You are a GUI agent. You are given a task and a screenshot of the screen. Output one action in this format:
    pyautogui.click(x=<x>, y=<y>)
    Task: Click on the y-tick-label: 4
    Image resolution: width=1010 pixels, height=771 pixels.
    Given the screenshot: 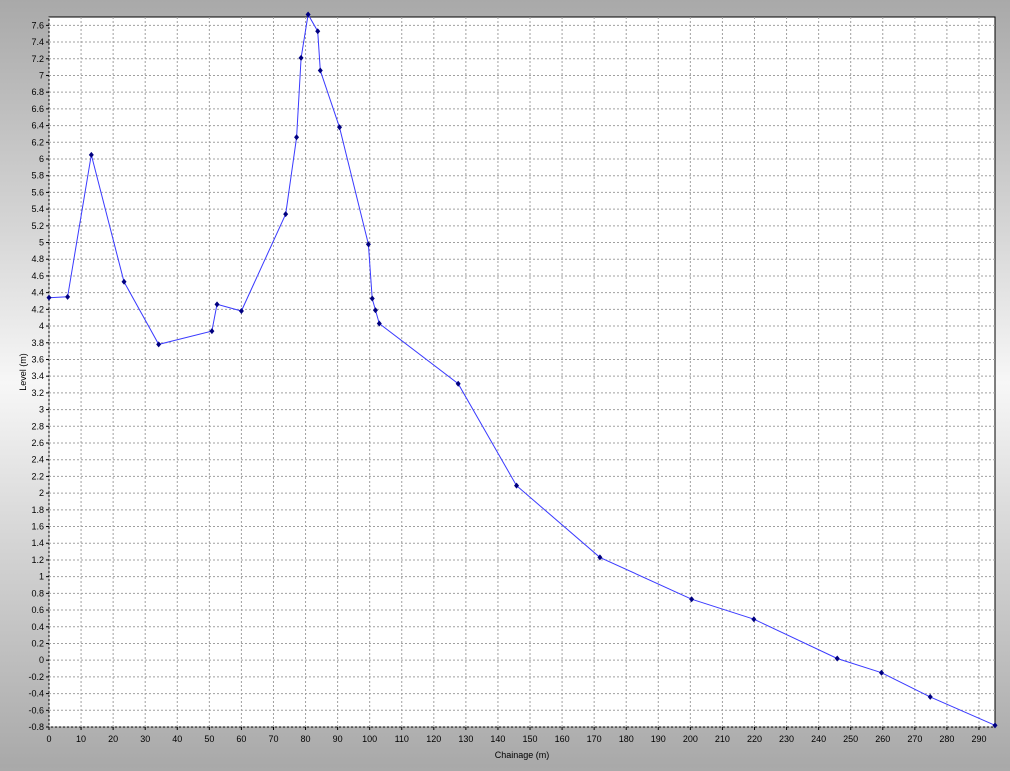 What is the action you would take?
    pyautogui.click(x=41, y=326)
    